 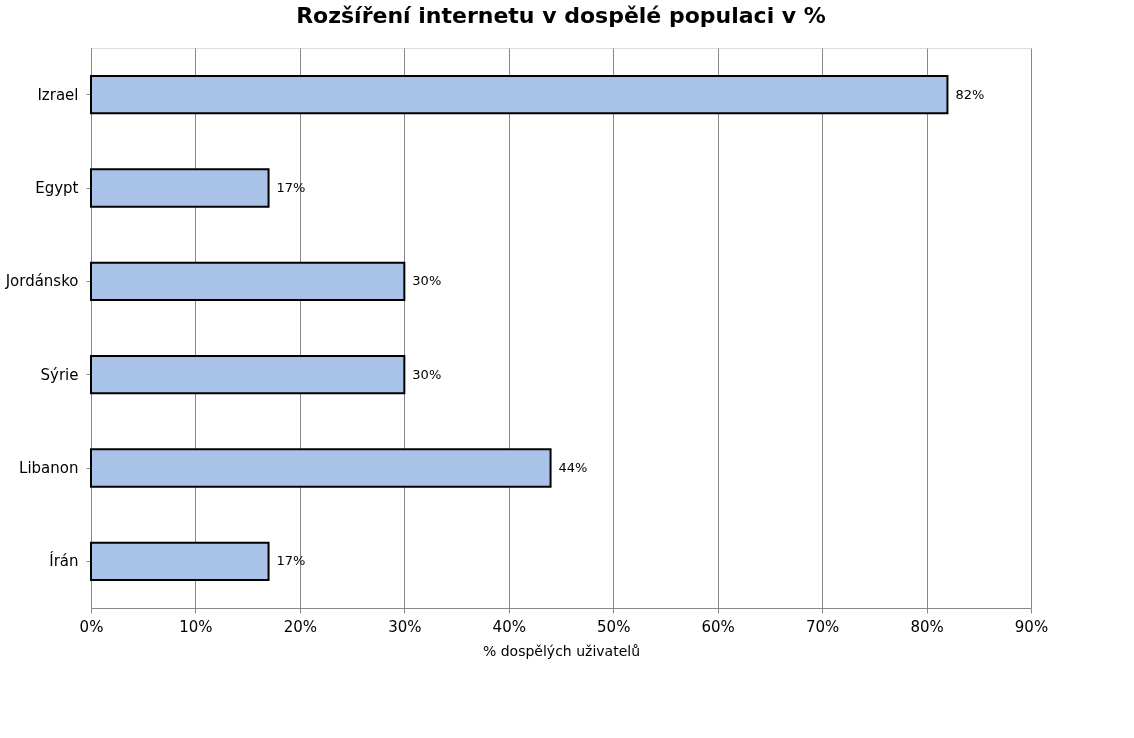 What do you see at coordinates (927, 626) in the screenshot?
I see `x-tick-label: 80%` at bounding box center [927, 626].